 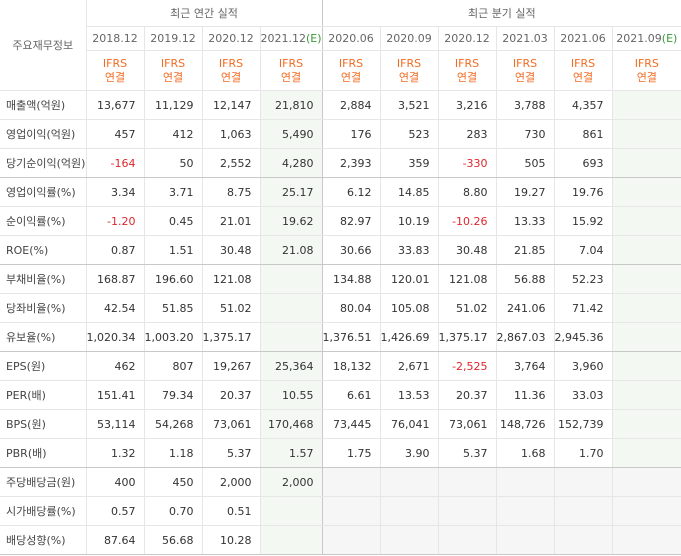 I want to click on value-cell: 105.08, so click(x=409, y=308).